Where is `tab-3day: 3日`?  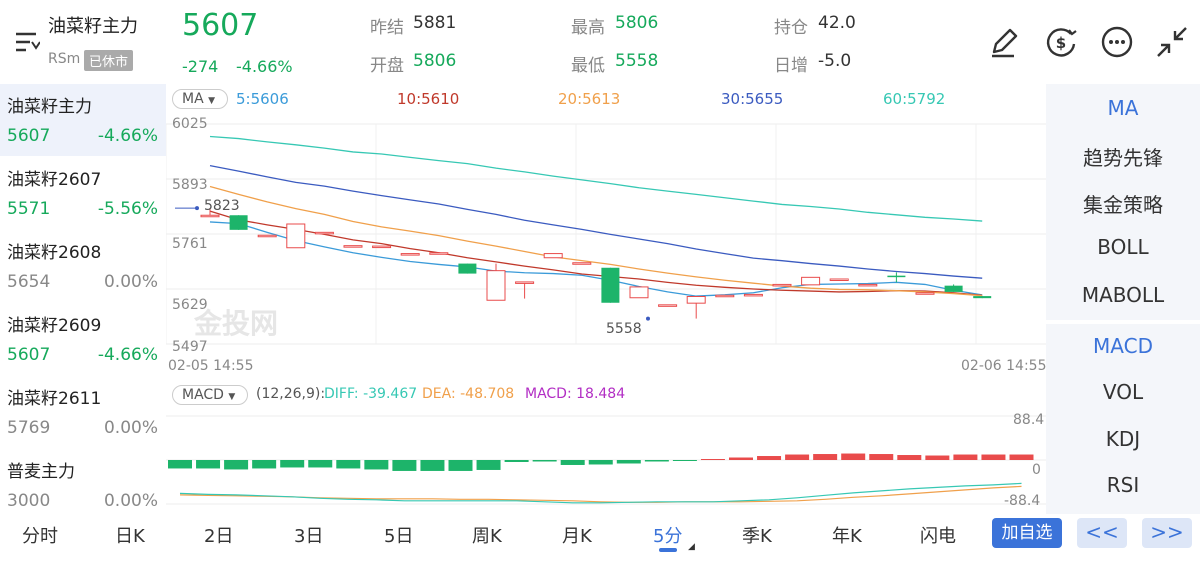 tab-3day: 3日 is located at coordinates (309, 536).